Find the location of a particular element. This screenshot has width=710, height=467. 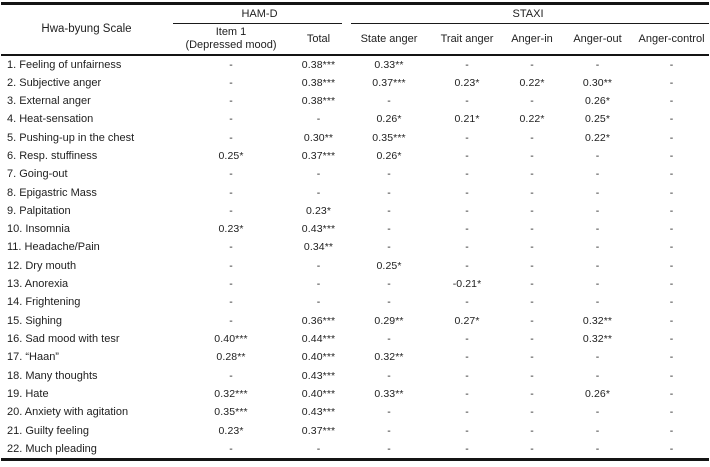

row-label: 20. Anxiety with agitation is located at coordinates (68, 412).